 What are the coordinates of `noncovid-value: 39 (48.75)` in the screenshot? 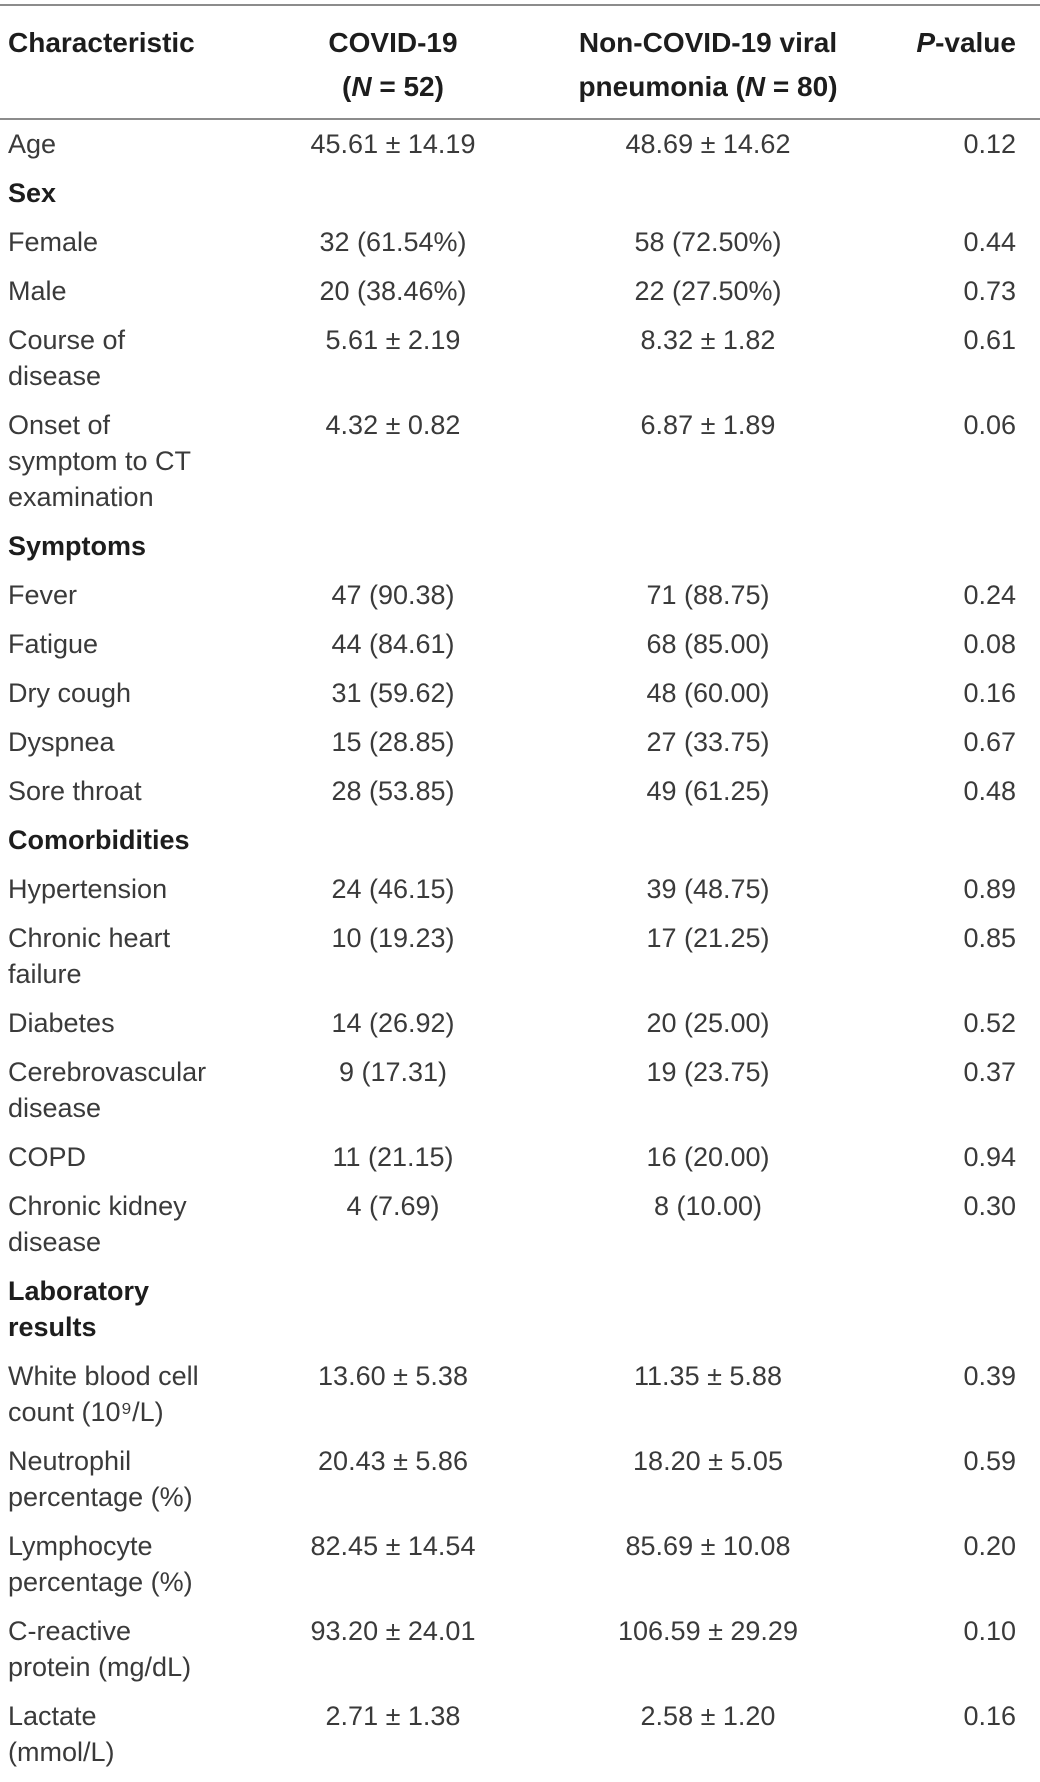 It's located at (708, 889).